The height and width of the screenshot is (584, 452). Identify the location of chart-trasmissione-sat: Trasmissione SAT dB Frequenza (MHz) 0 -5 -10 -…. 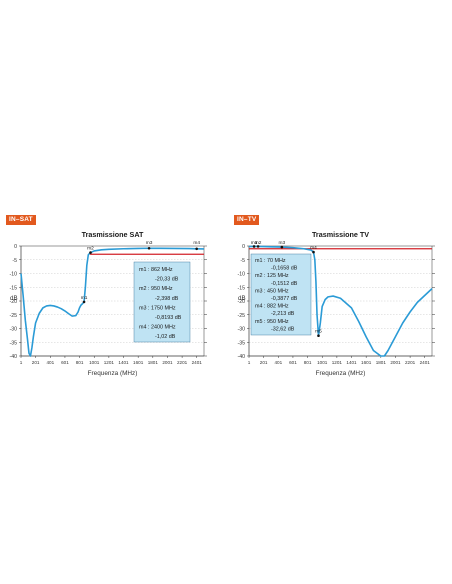
(108, 303).